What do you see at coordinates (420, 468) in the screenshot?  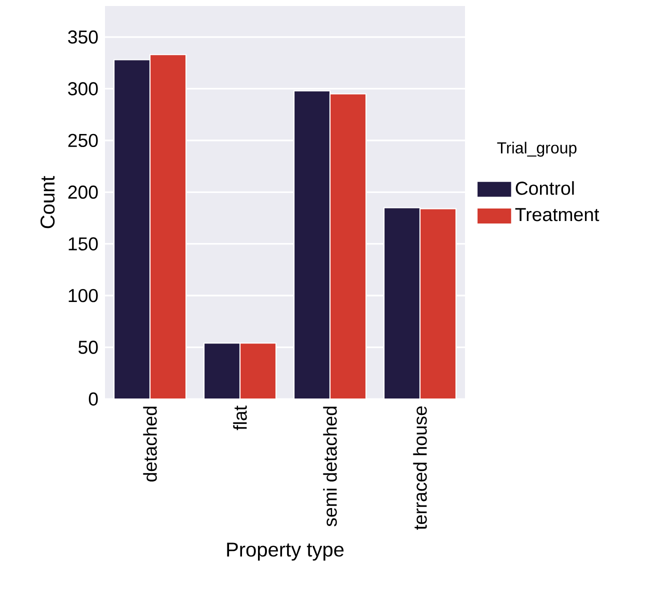 I see `x-tick-label: terraced house` at bounding box center [420, 468].